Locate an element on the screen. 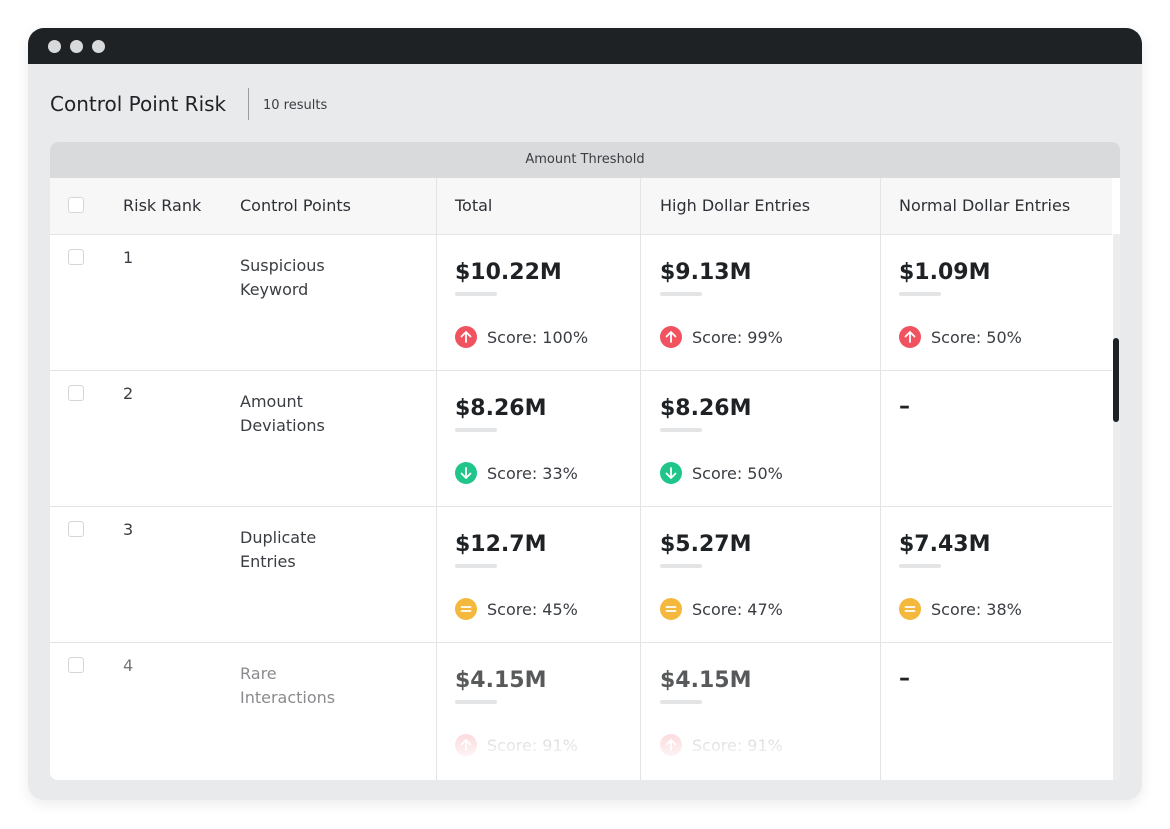 Image resolution: width=1170 pixels, height=829 pixels. risk-rank: 2 is located at coordinates (128, 393).